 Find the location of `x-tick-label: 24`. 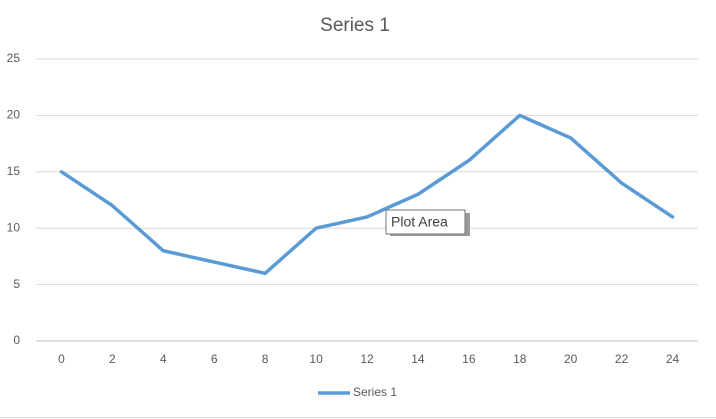

x-tick-label: 24 is located at coordinates (673, 359).